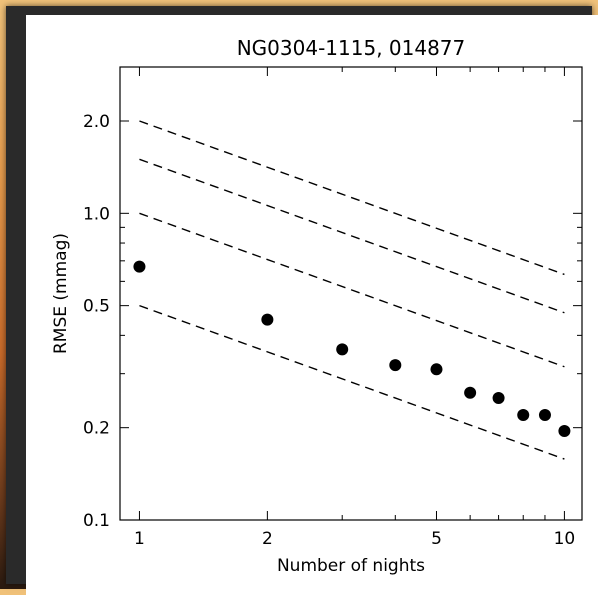 Image resolution: width=598 pixels, height=595 pixels. Describe the element at coordinates (61, 293) in the screenshot. I see `y-axis-label: RMSE (mmag)` at that location.